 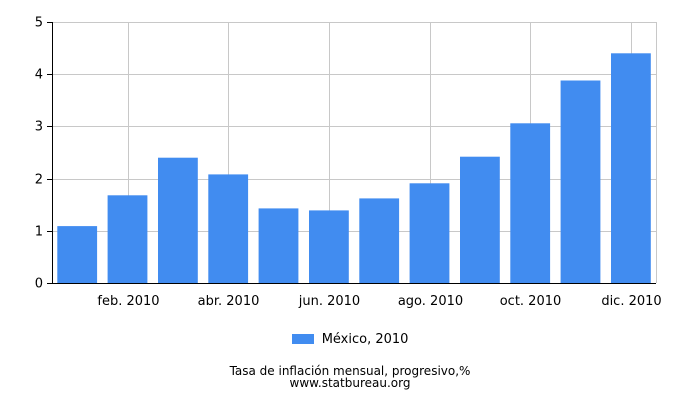 What do you see at coordinates (39, 127) in the screenshot?
I see `y-tick-label: 3` at bounding box center [39, 127].